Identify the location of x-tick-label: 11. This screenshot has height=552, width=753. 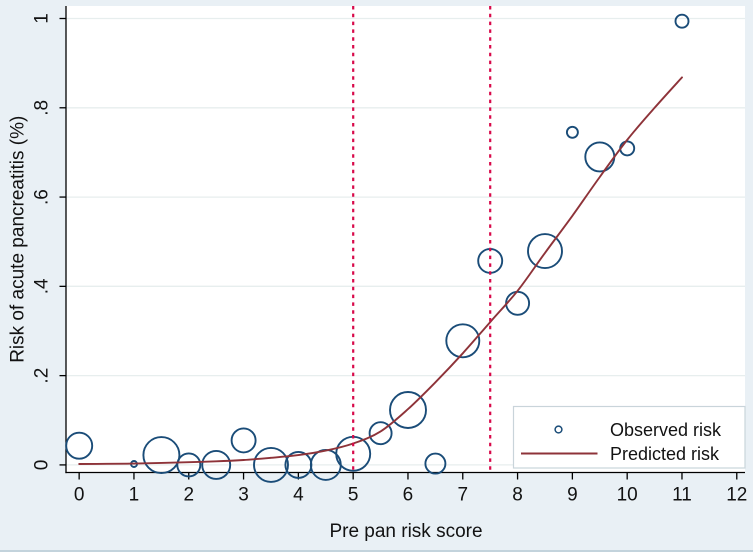
(682, 495).